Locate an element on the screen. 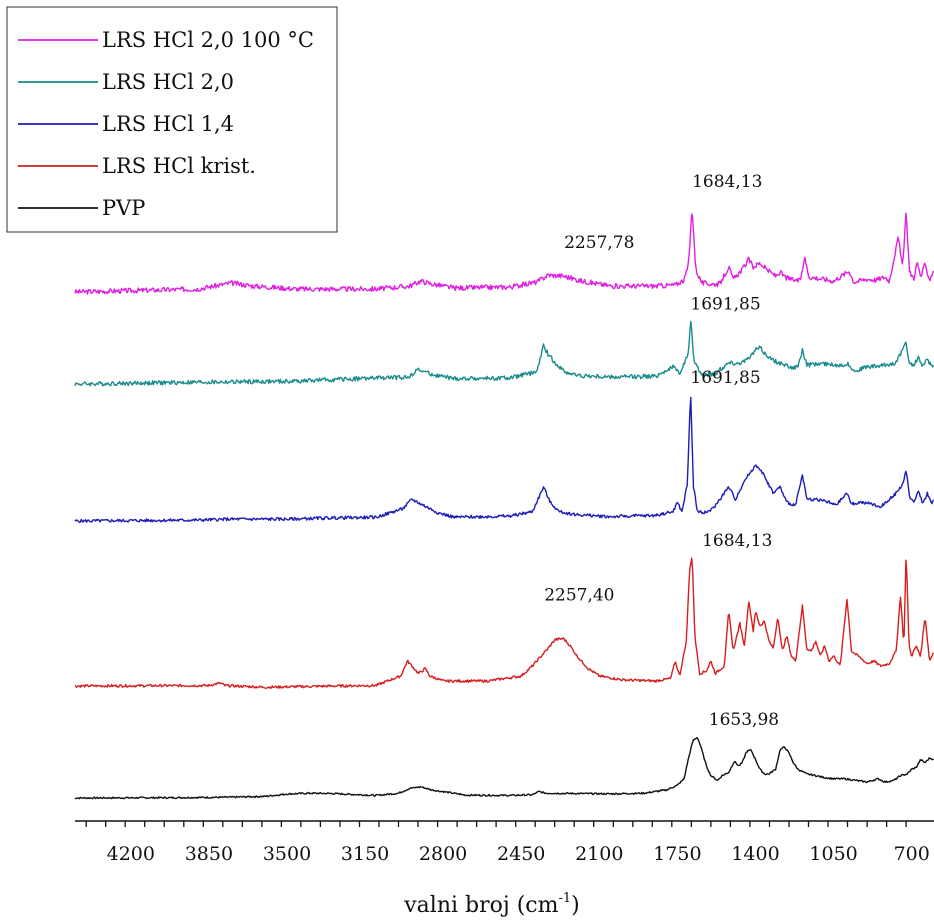 The image size is (934, 923). peak-label-7: 1653,98 is located at coordinates (744, 720).